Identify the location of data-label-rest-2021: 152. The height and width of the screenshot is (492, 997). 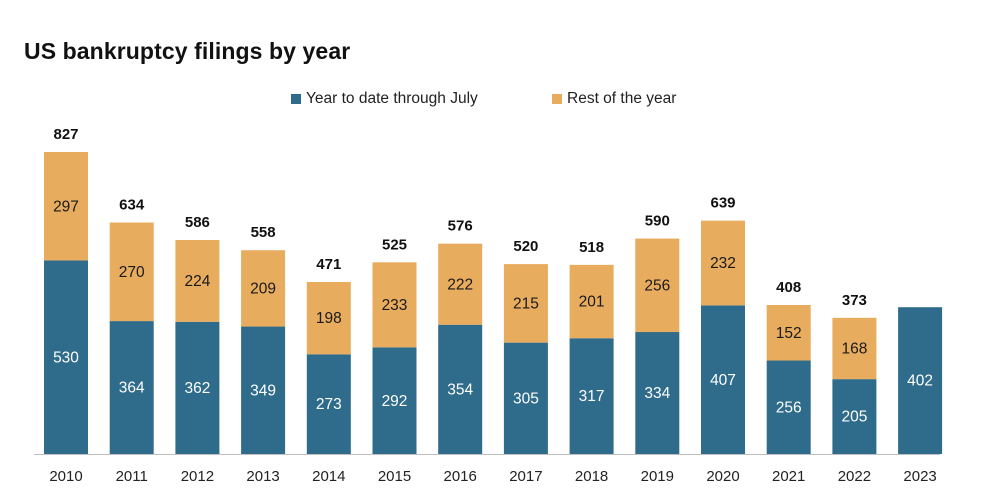
(789, 333).